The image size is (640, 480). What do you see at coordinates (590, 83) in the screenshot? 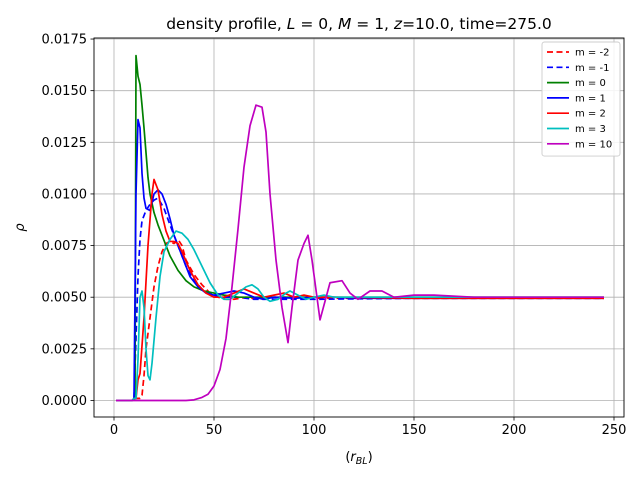
I see `legend-label-2: m = 0` at bounding box center [590, 83].